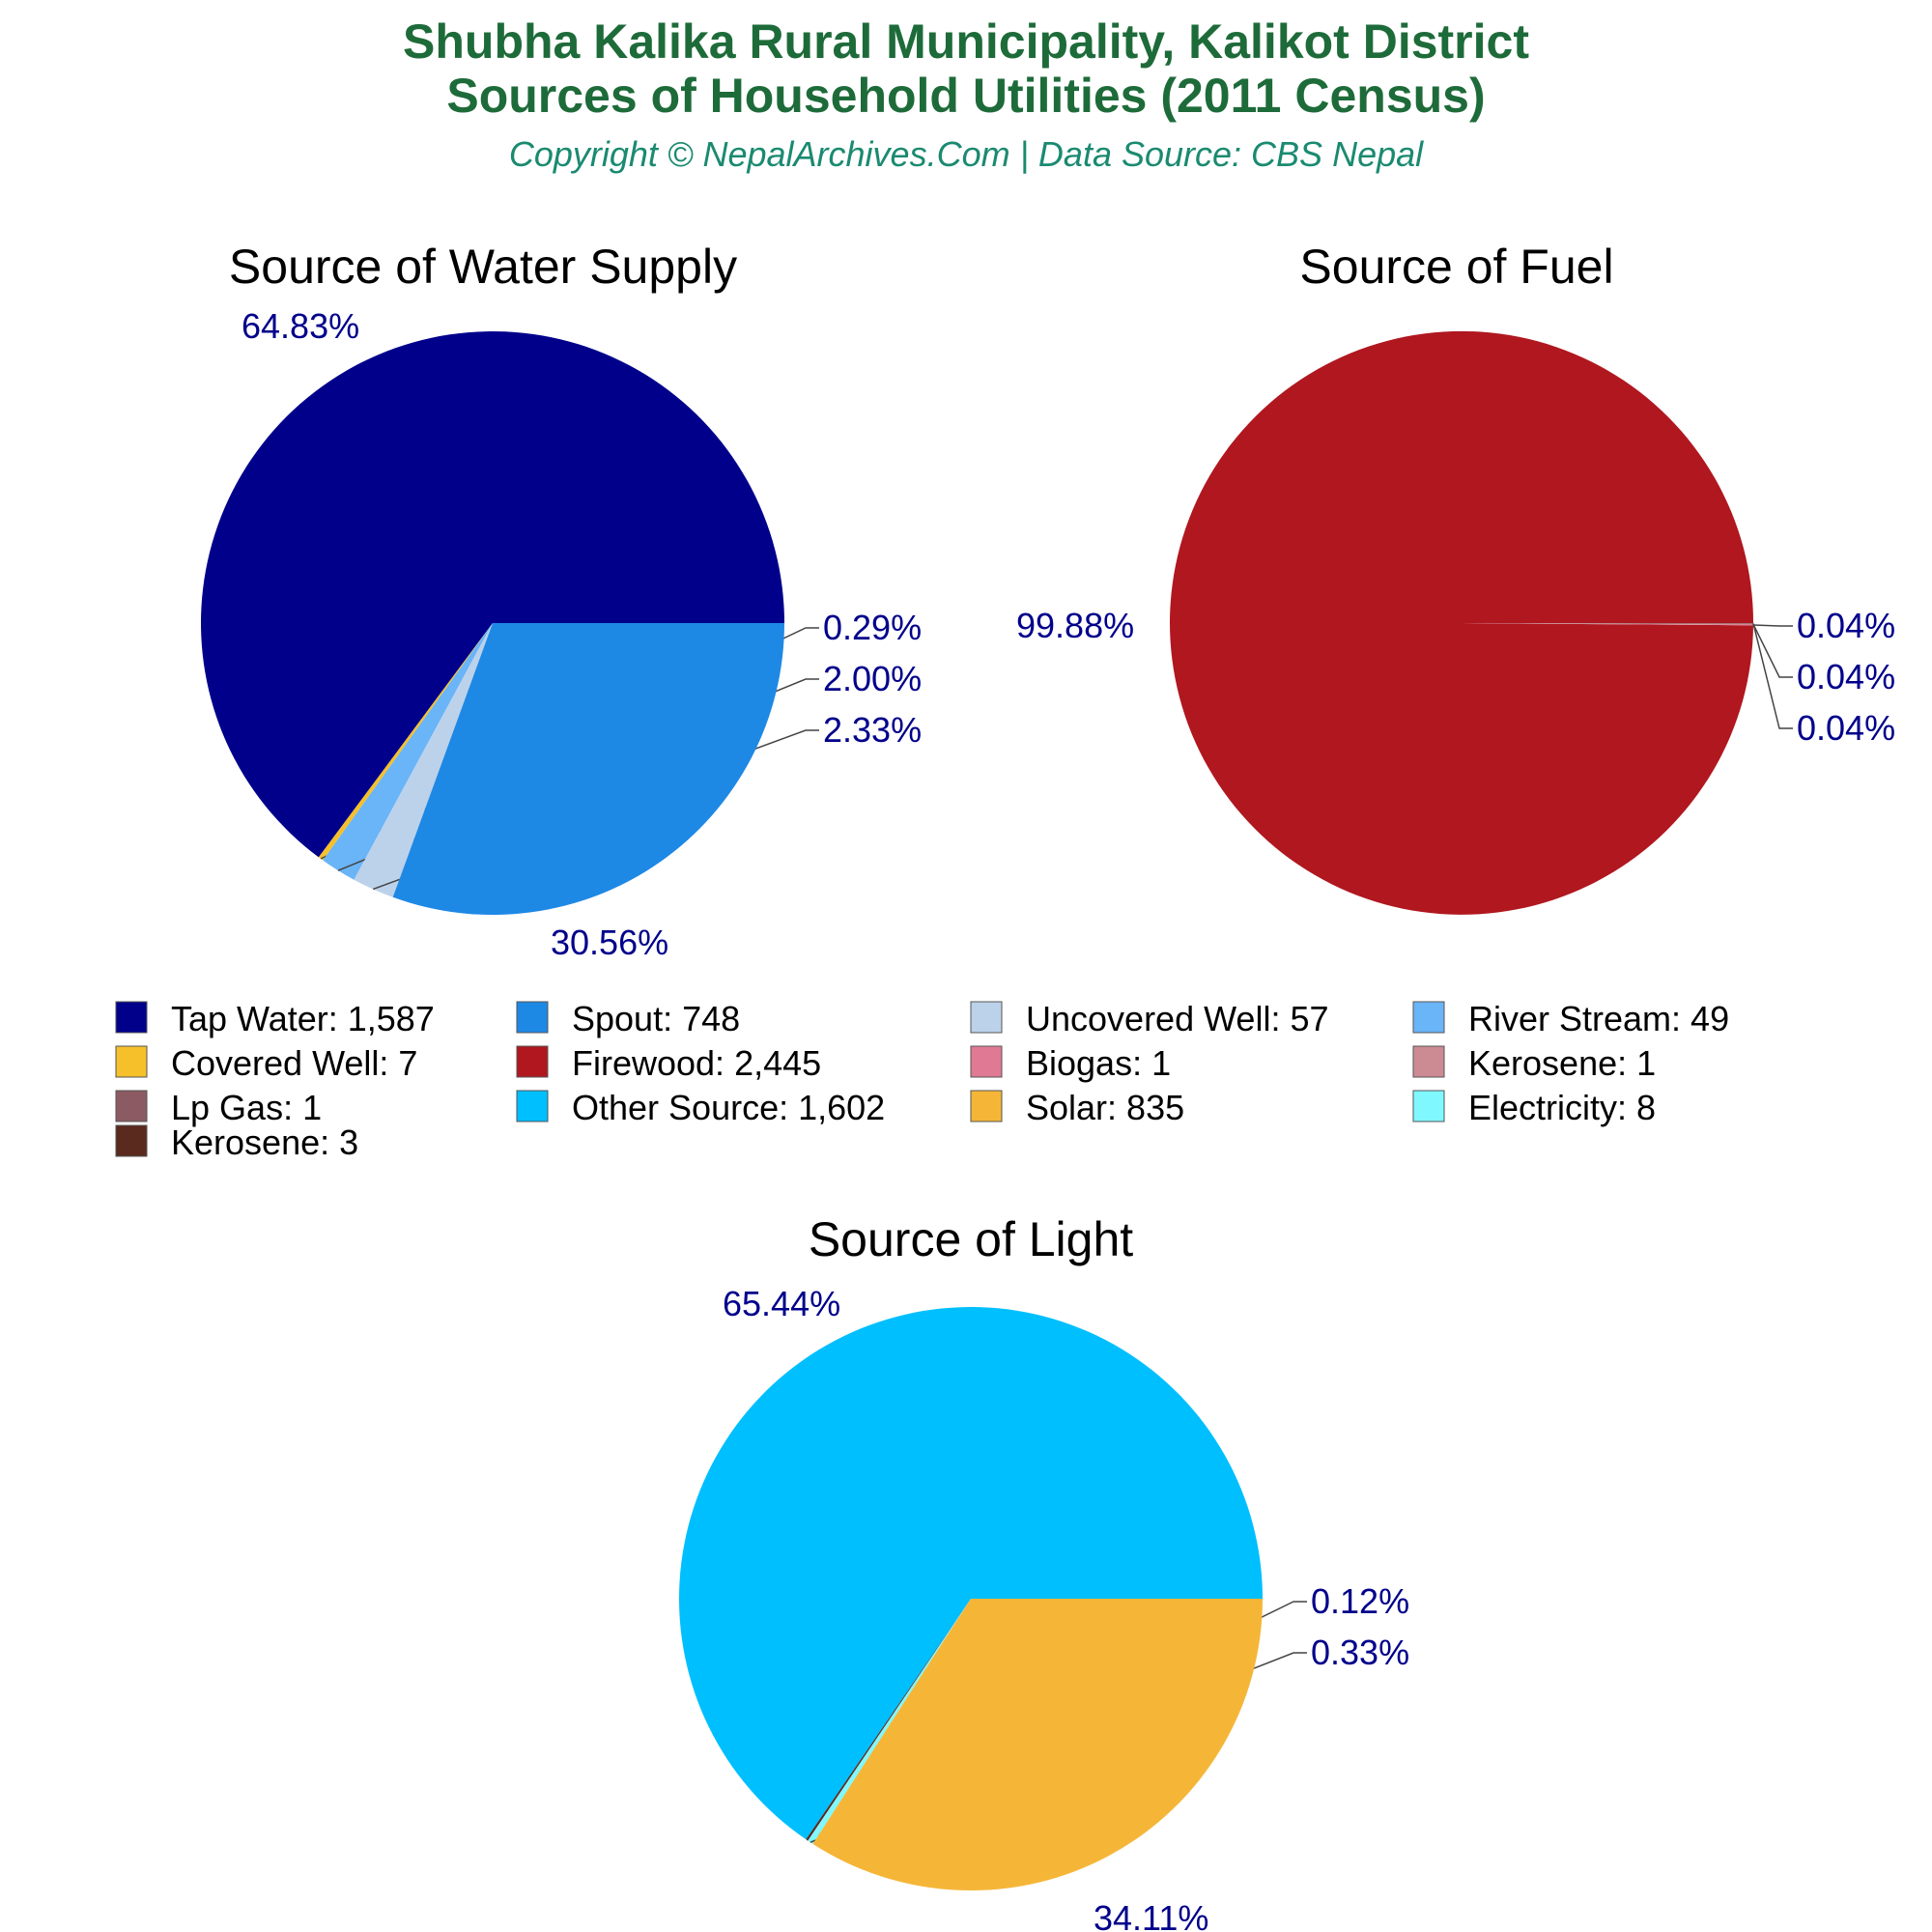  What do you see at coordinates (656, 1018) in the screenshot?
I see `legend-label: Spout: 748` at bounding box center [656, 1018].